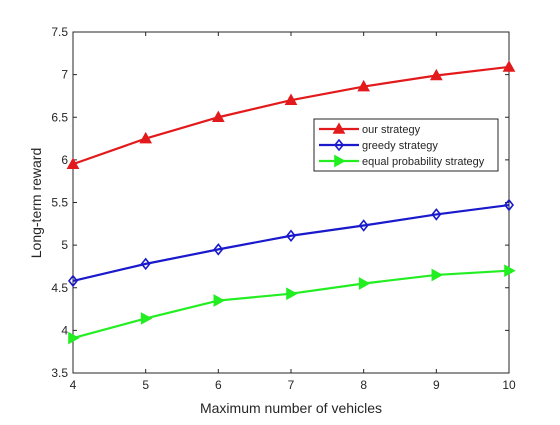 The image size is (560, 425). Describe the element at coordinates (423, 162) in the screenshot. I see `legend-entry-label: equal probability strategy` at that location.